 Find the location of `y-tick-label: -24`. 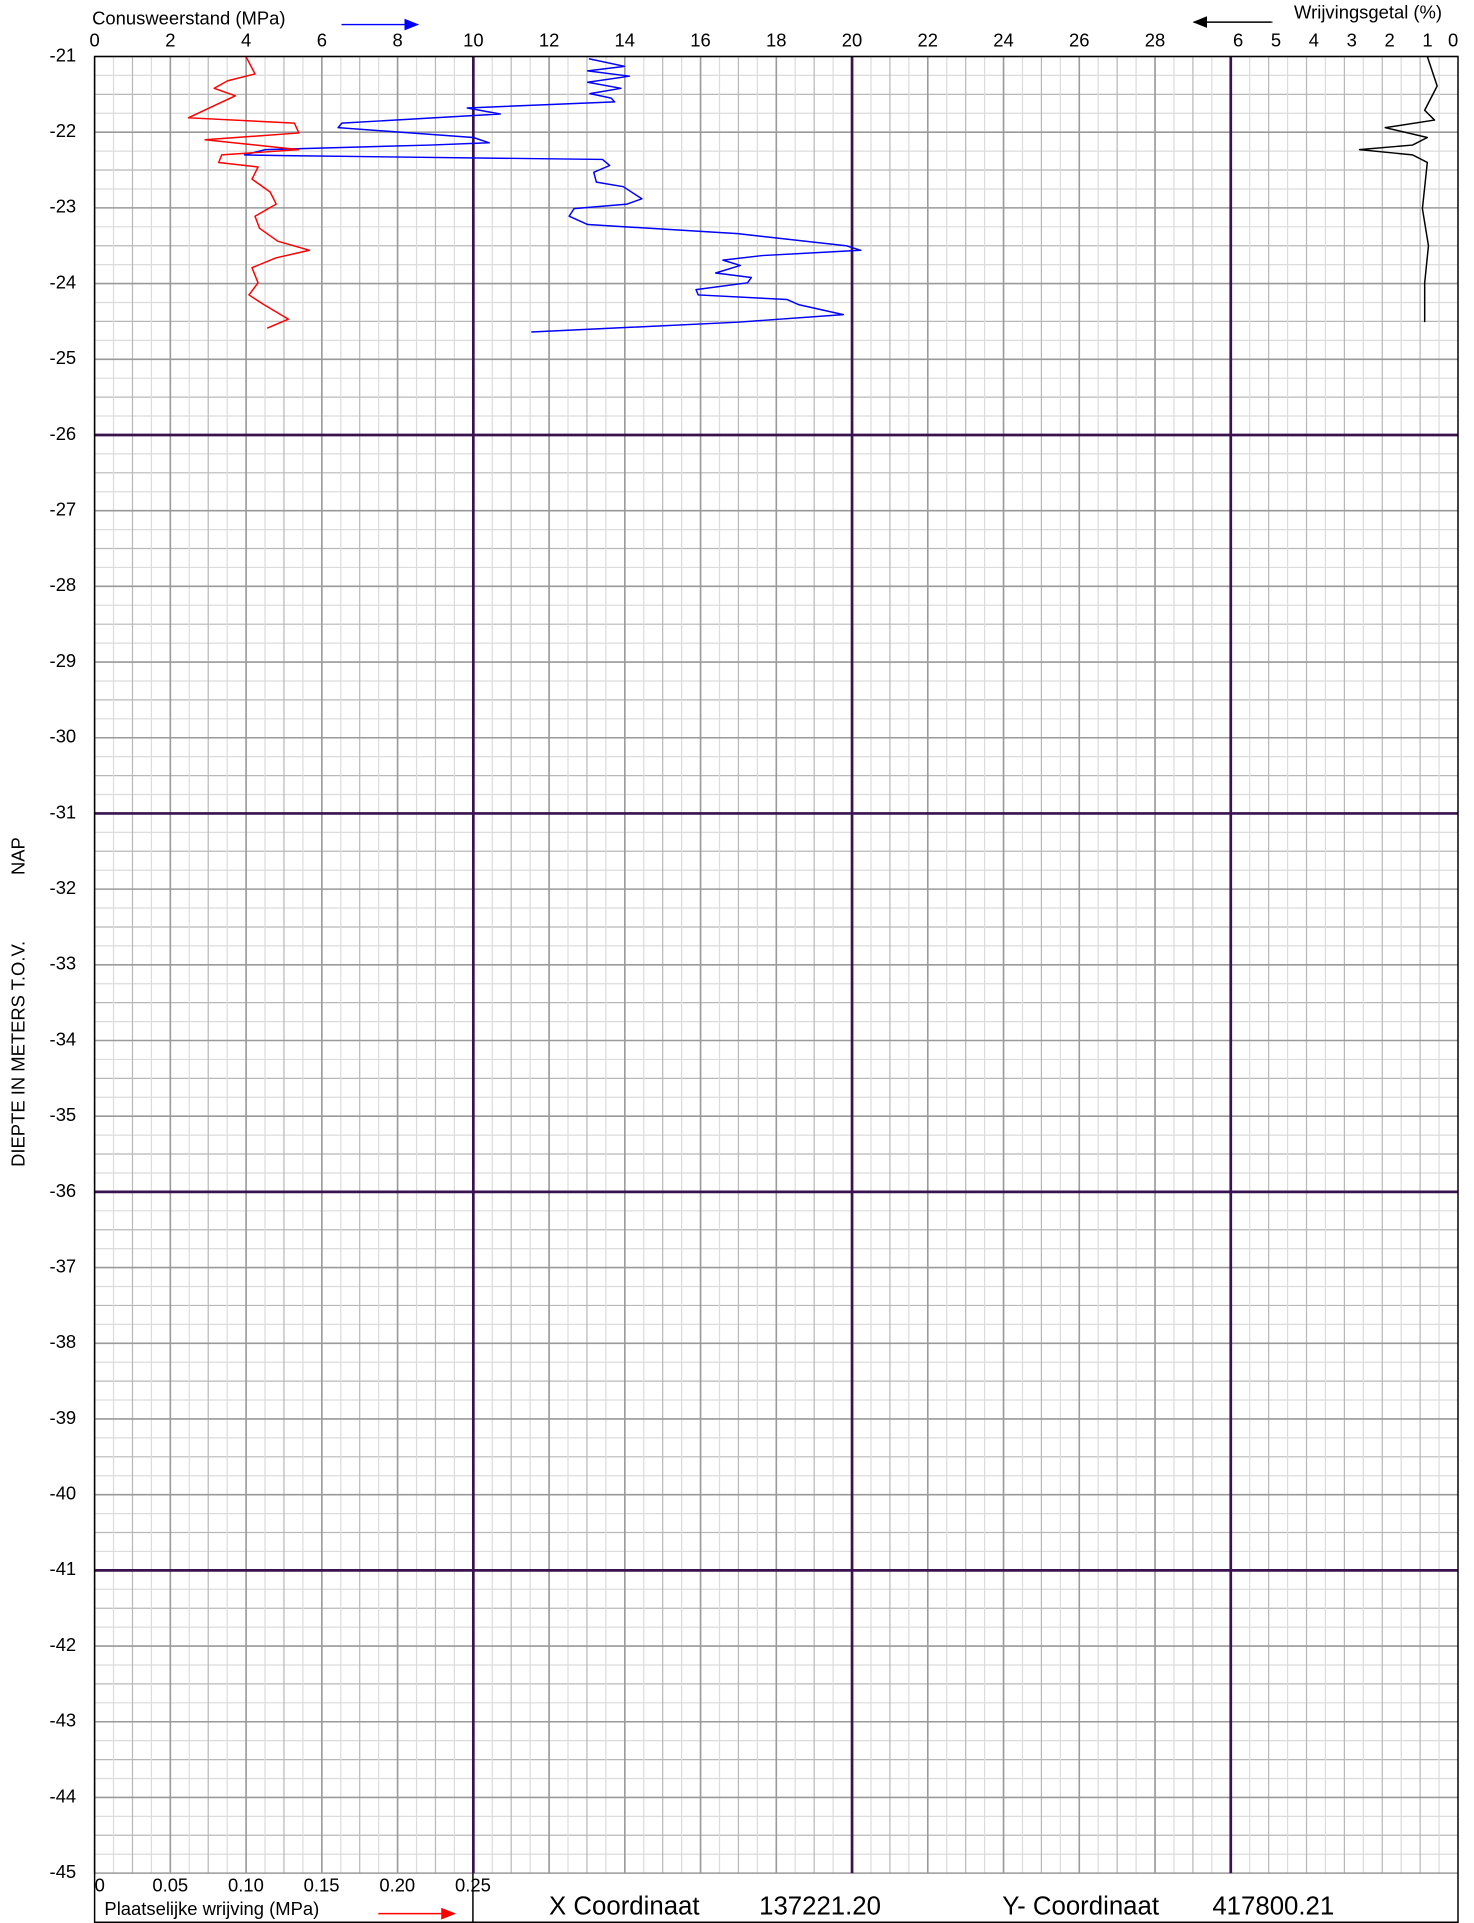

y-tick-label: -24 is located at coordinates (63, 281).